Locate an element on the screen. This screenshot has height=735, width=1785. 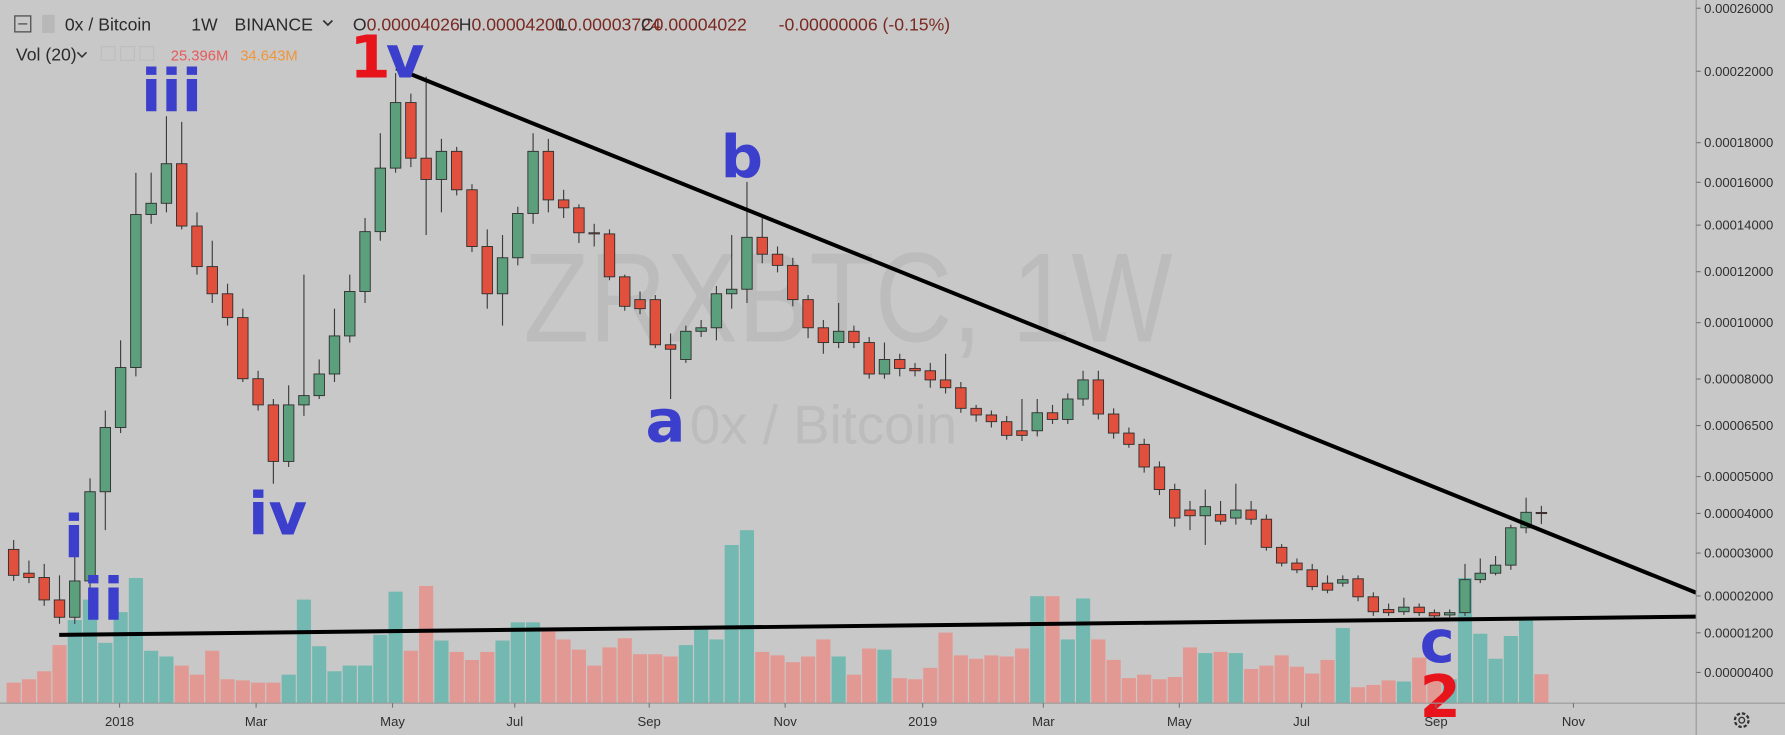
y-tick-label: 0.00008000 is located at coordinates (1738, 379).